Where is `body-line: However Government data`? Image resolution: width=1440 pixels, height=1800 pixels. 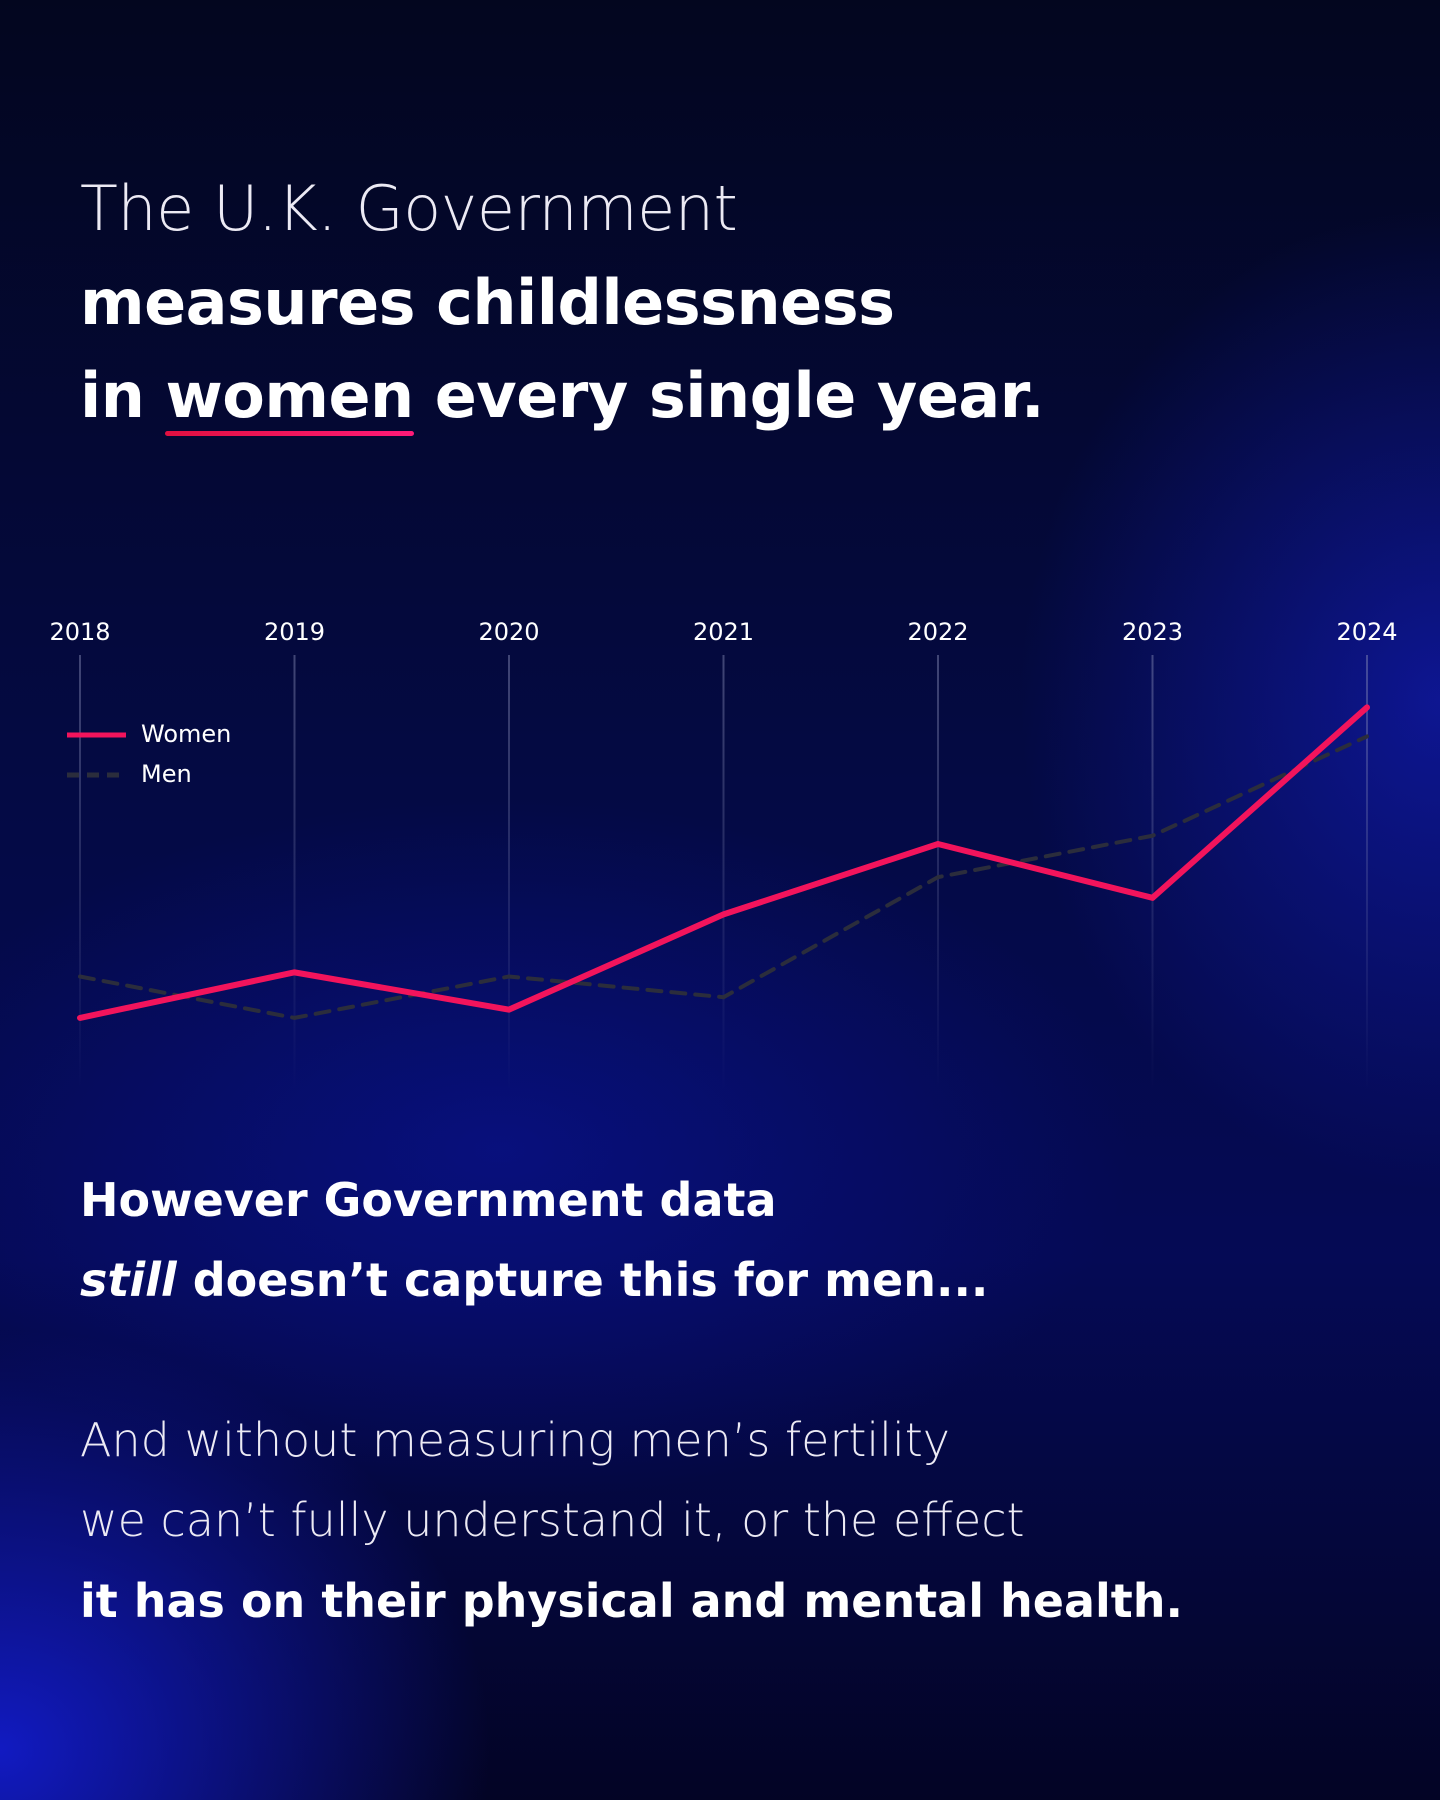
body-line: However Government data is located at coordinates (428, 1200).